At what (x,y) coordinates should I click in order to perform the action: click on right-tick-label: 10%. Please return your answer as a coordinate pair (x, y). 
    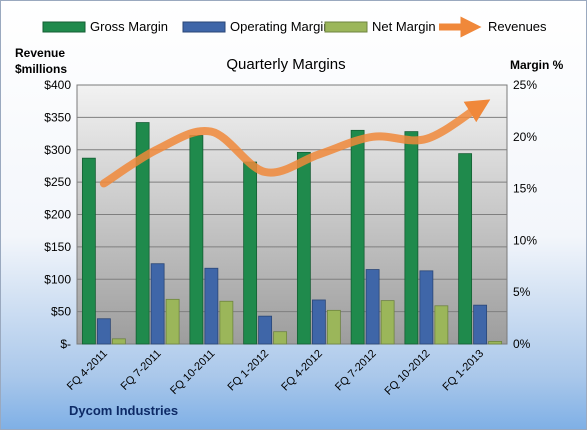
    Looking at the image, I should click on (525, 240).